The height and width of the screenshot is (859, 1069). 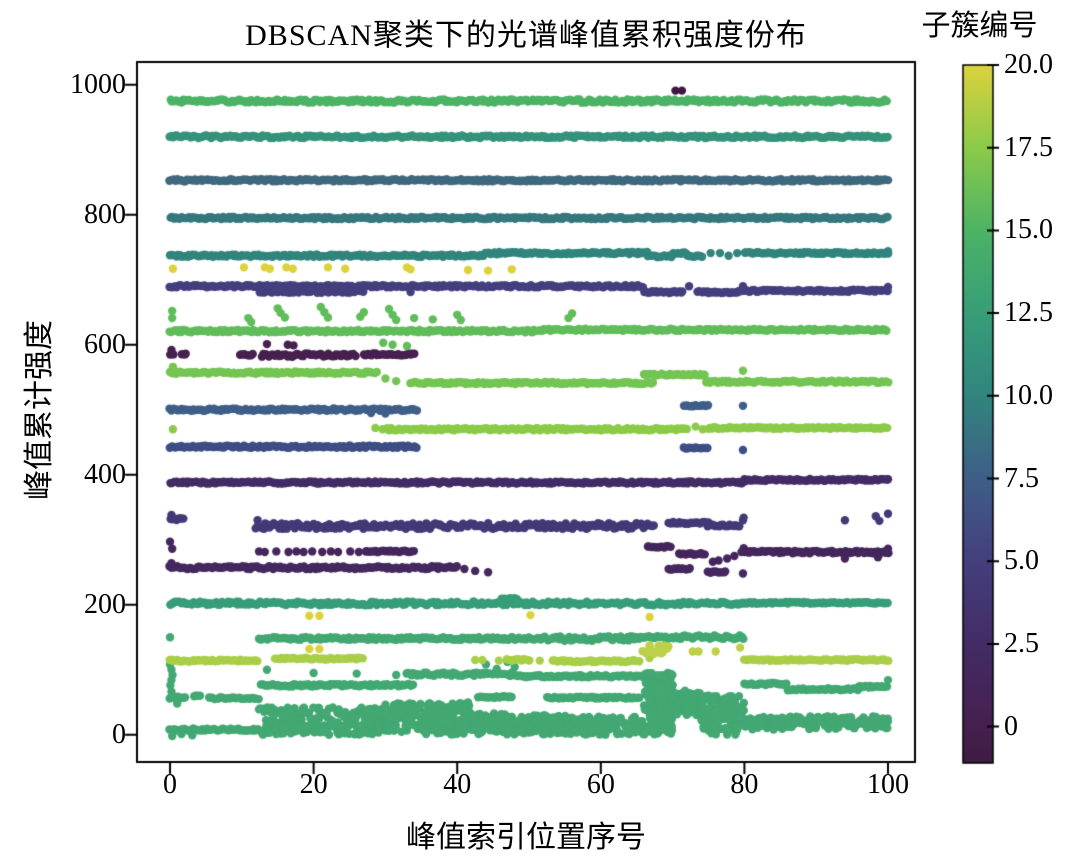 What do you see at coordinates (600, 784) in the screenshot?
I see `x-tick-label: 60` at bounding box center [600, 784].